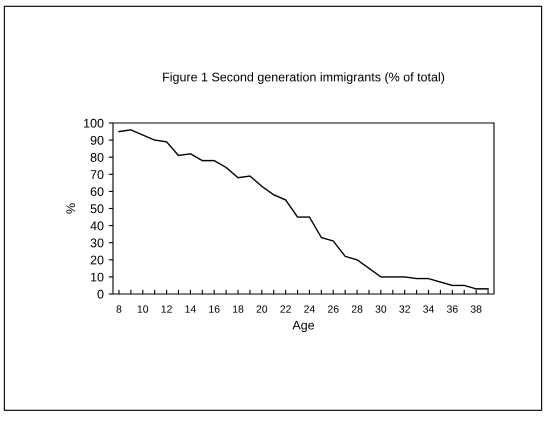  What do you see at coordinates (97, 277) in the screenshot?
I see `y-tick-label: 10` at bounding box center [97, 277].